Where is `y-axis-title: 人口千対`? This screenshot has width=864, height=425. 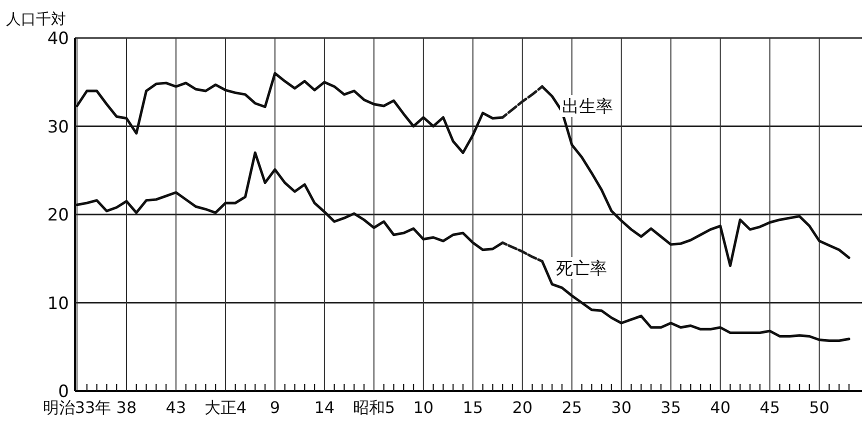 y-axis-title: 人口千対 is located at coordinates (36, 19).